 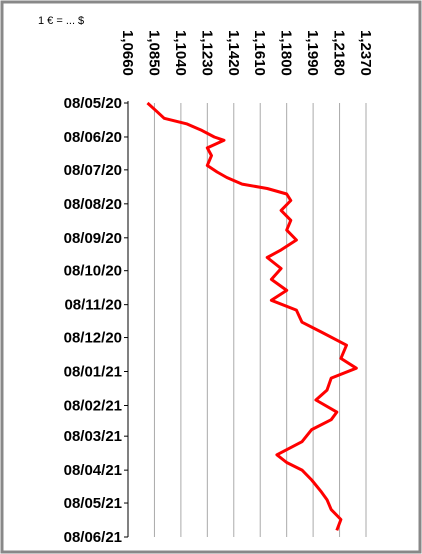 What do you see at coordinates (180, 53) in the screenshot?
I see `x-tick-label: 1,1040` at bounding box center [180, 53].